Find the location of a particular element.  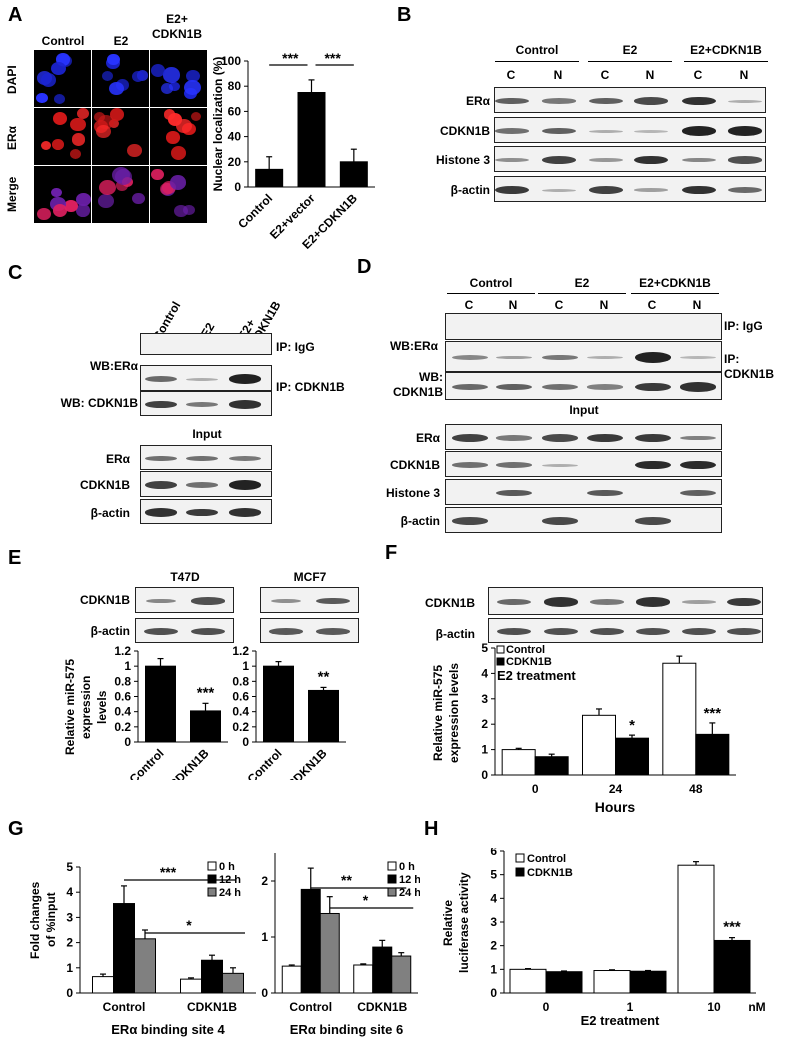

blot-title: T47D is located at coordinates (185, 577).